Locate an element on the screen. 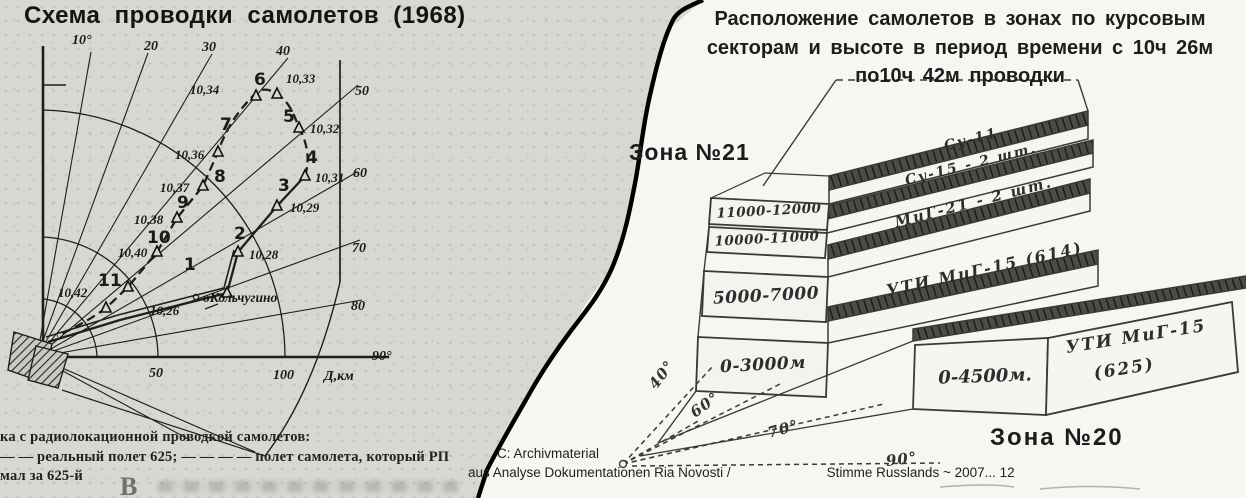 Image resolution: width=1246 pixels, height=498 pixels. track-point-number: 3 is located at coordinates (284, 186).